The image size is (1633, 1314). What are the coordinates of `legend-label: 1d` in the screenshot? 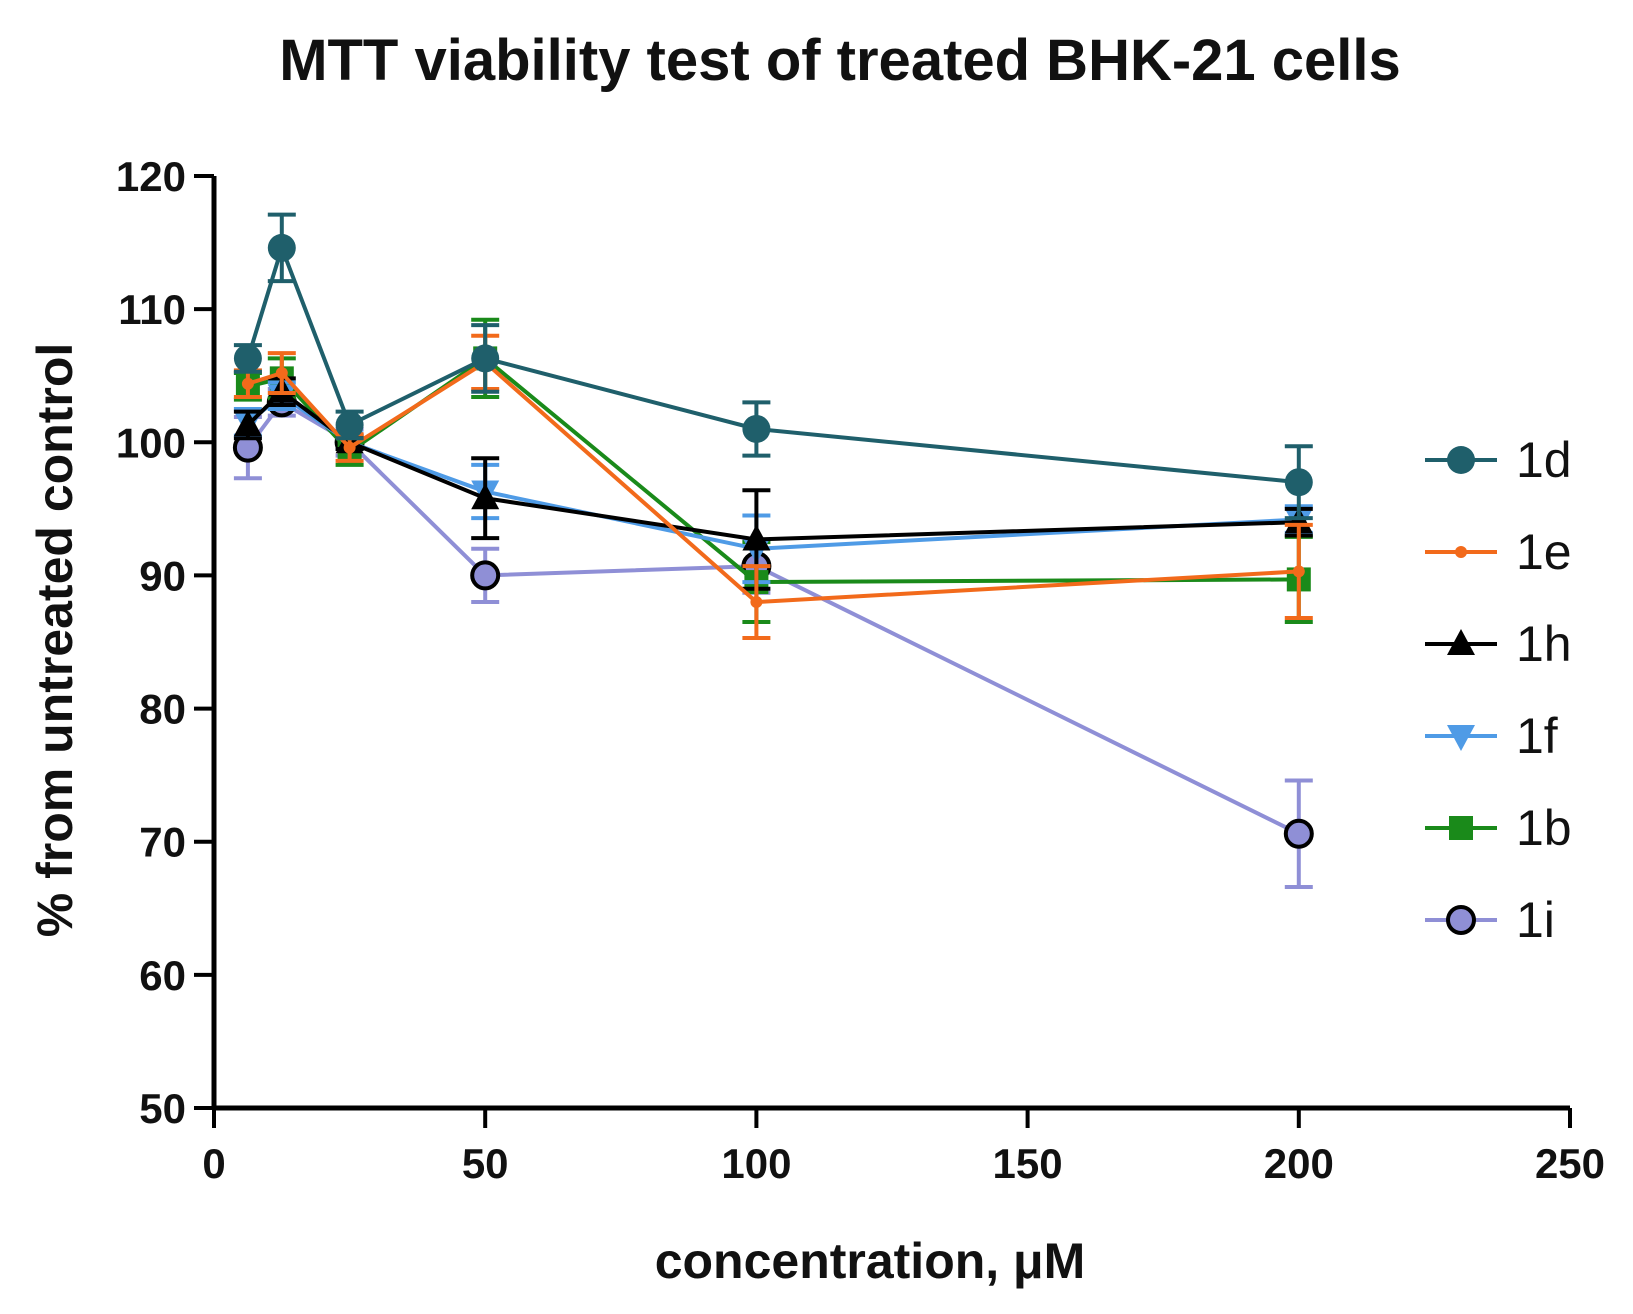 It's located at (1544, 460).